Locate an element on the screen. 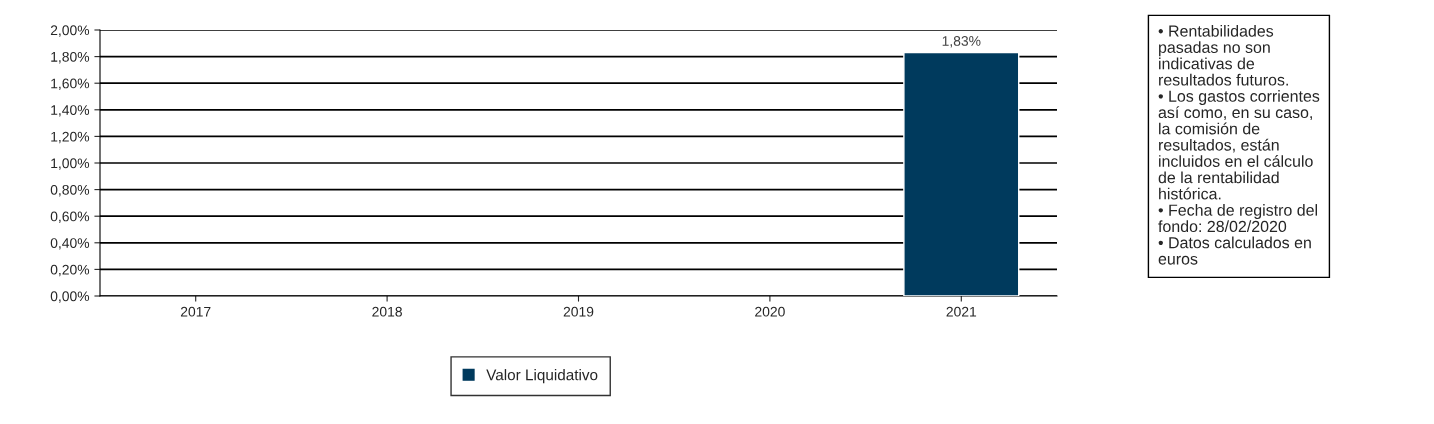  y-tick-label: 2,00% is located at coordinates (70, 31).